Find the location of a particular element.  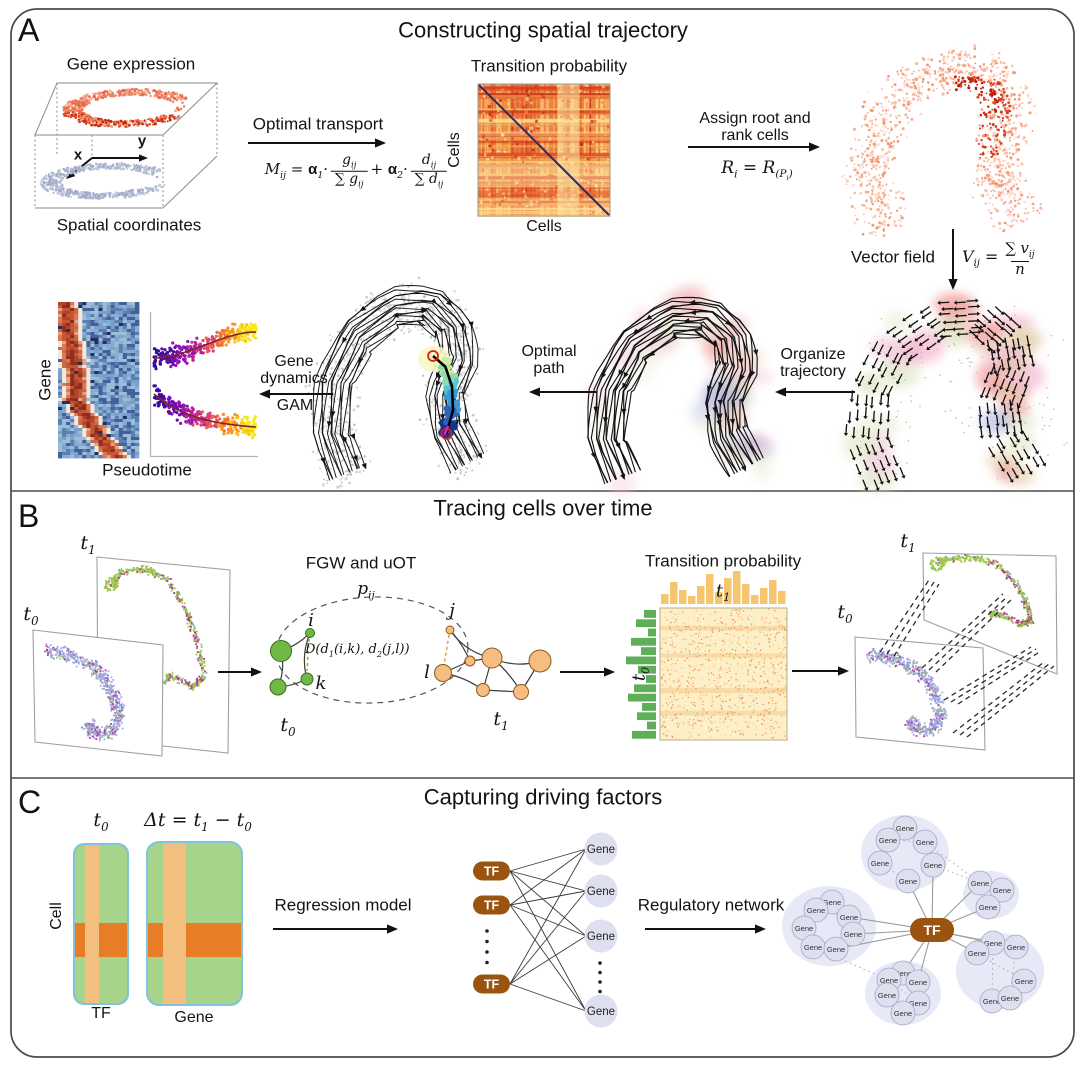

node-k-label: k is located at coordinates (321, 683).